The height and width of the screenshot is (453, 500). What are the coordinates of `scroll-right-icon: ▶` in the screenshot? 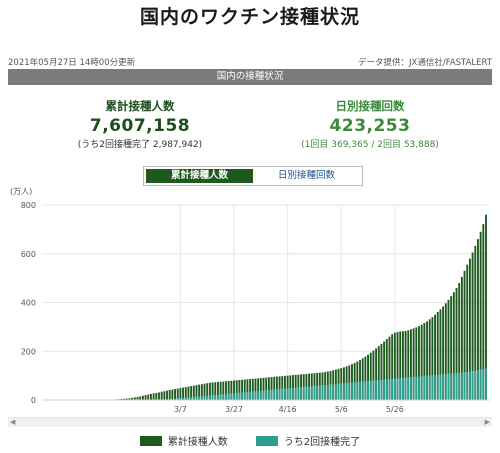 It's located at (487, 422).